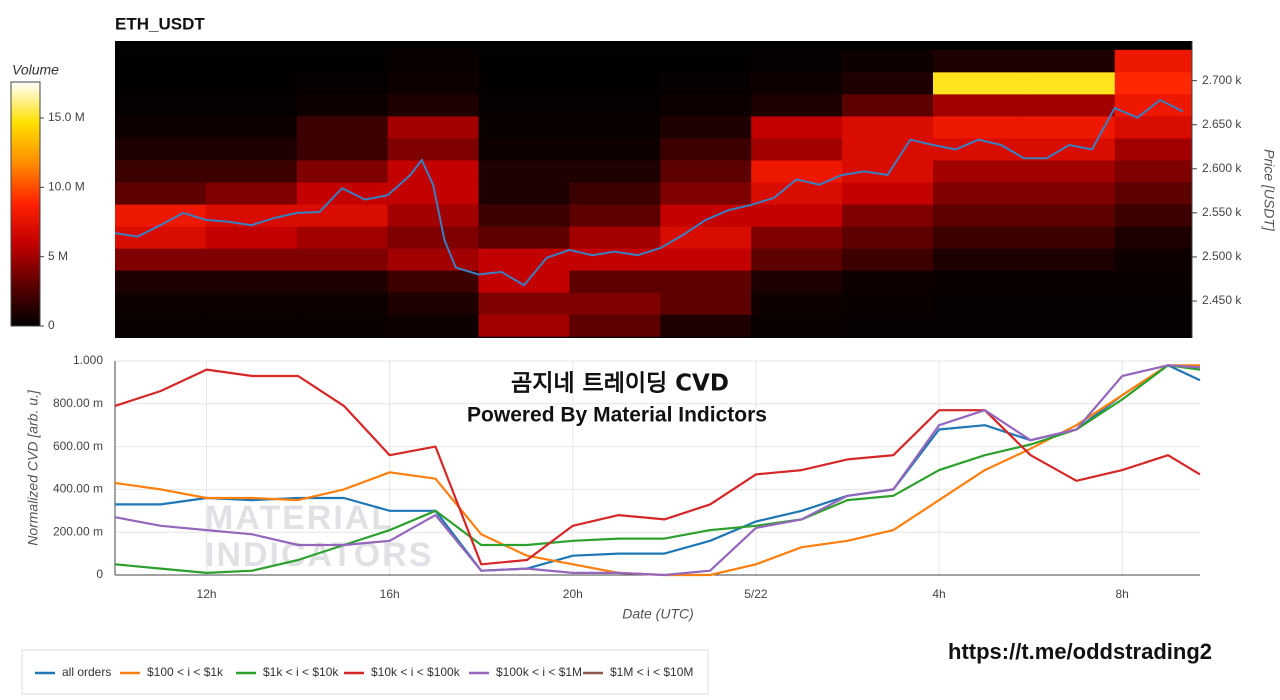 The height and width of the screenshot is (700, 1280). Describe the element at coordinates (33, 467) in the screenshot. I see `y-axis-title: Normalized CVD [arb. u.]` at that location.